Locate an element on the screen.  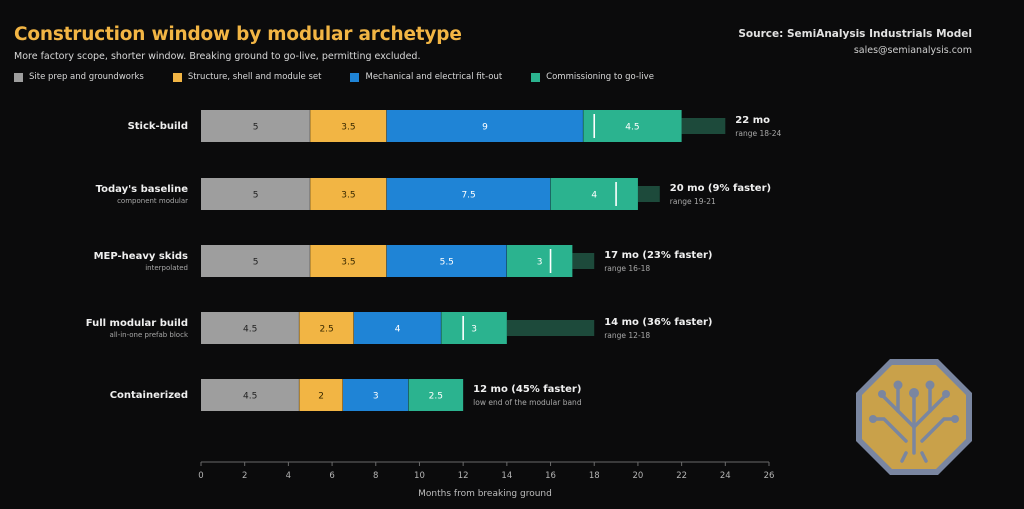
range-label: range 12-18 is located at coordinates (627, 335).